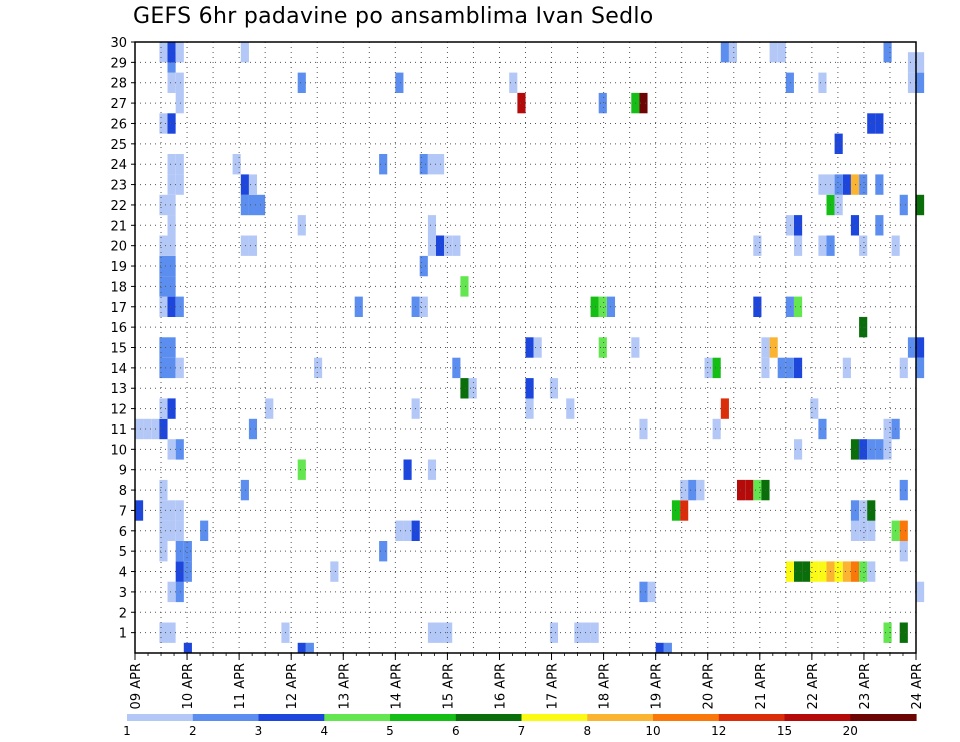  Describe the element at coordinates (605, 686) in the screenshot. I see `x-tick-label: 18 APR` at that location.